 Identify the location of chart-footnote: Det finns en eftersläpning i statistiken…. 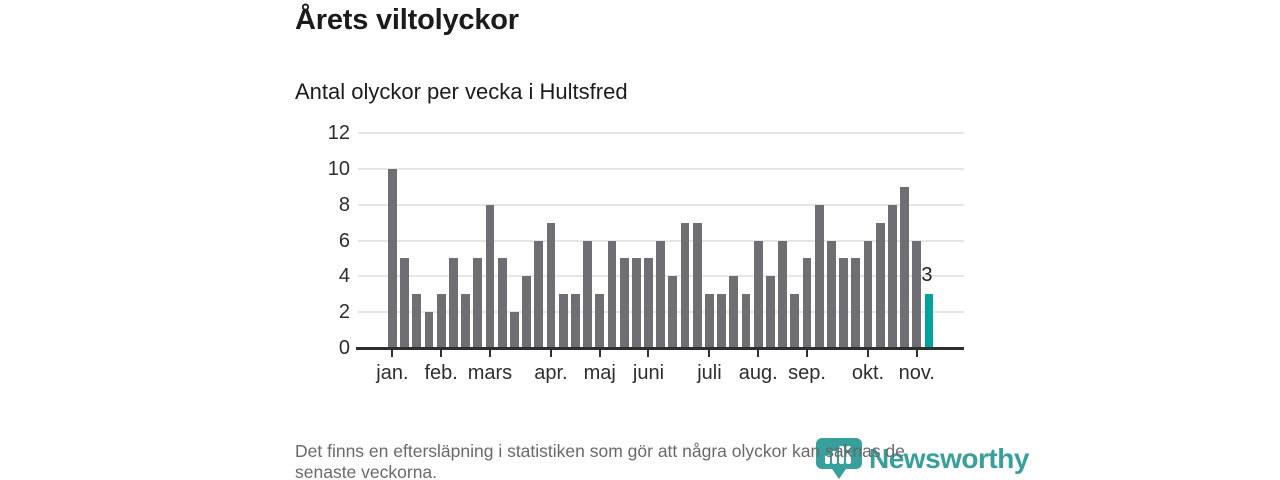
(600, 460).